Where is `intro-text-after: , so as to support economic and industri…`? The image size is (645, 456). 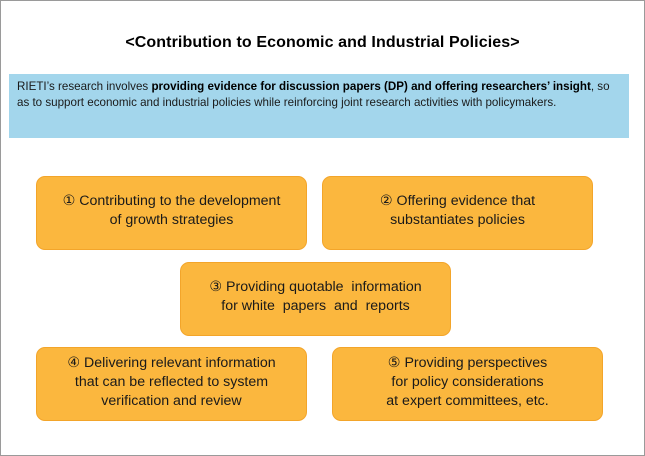 intro-text-after: , so as to support economic and industri… is located at coordinates (313, 94).